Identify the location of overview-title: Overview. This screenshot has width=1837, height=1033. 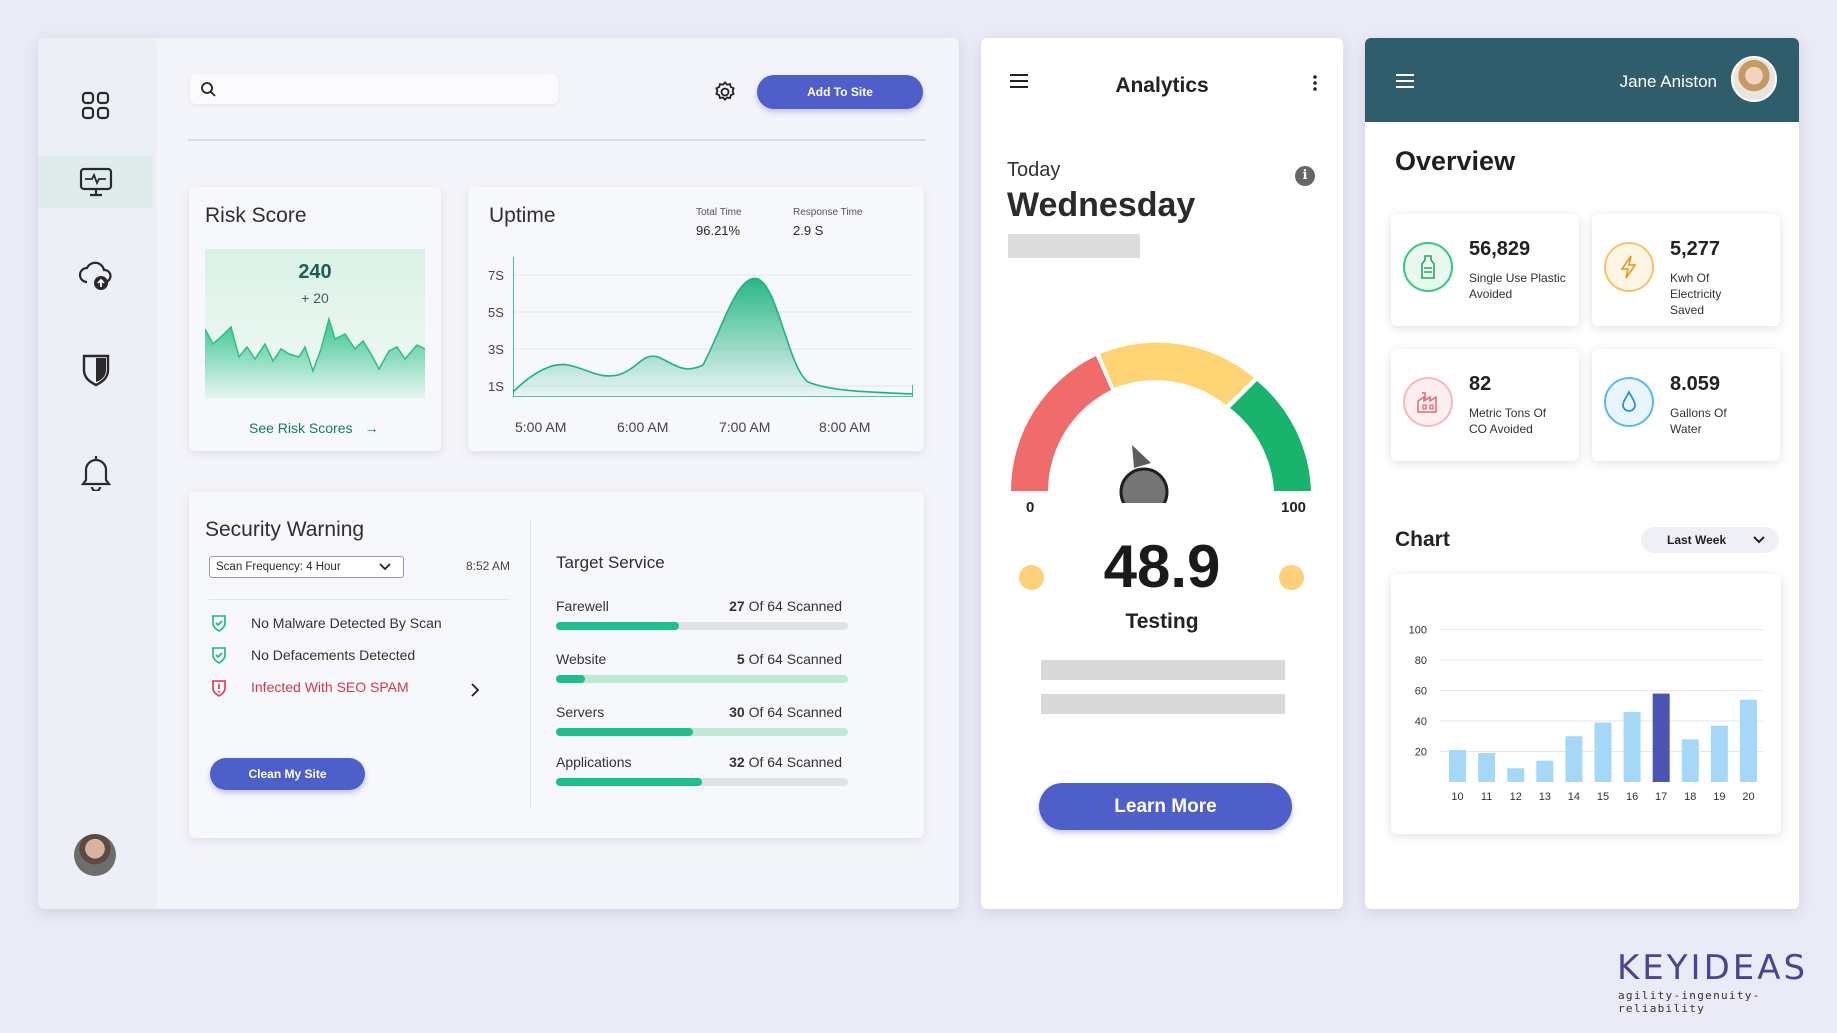
(1455, 161).